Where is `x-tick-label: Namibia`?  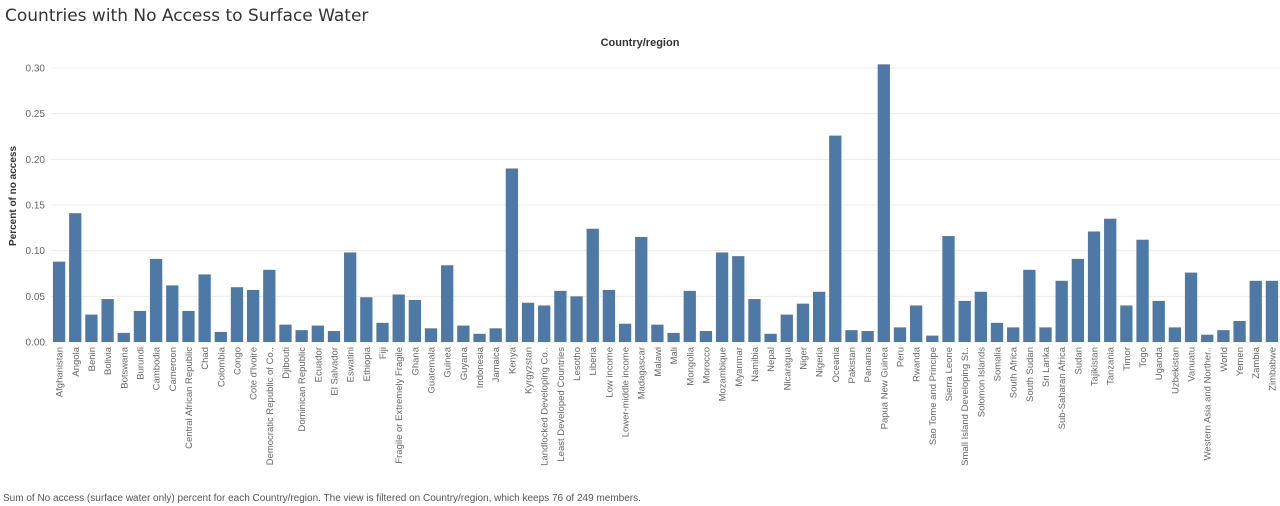 x-tick-label: Namibia is located at coordinates (755, 364).